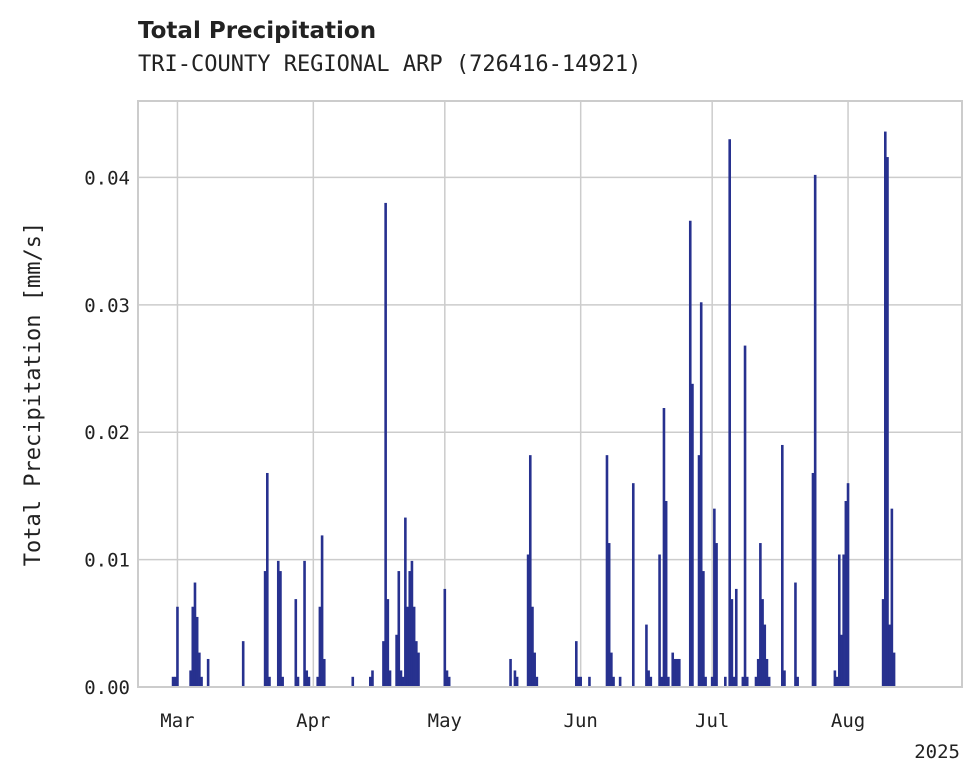 The image size is (980, 783). What do you see at coordinates (390, 64) in the screenshot?
I see `chart-subtitle: TRI-COUNTY REGIONAL ARP (726416-14921)` at bounding box center [390, 64].